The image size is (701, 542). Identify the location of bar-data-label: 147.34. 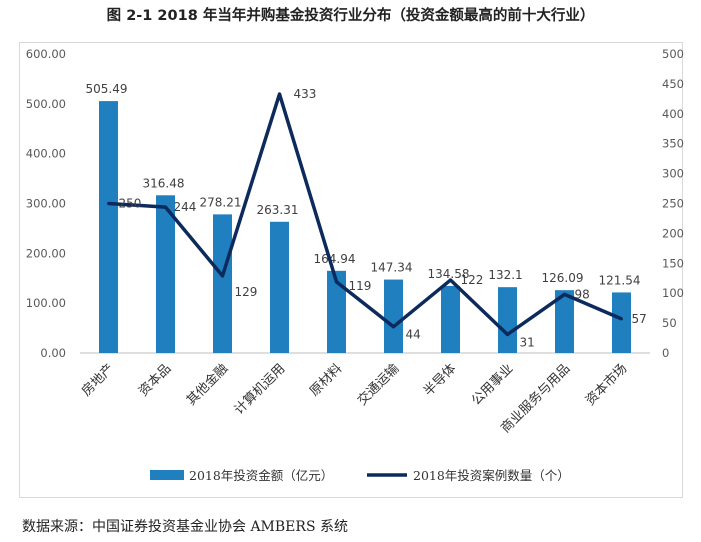
(392, 268).